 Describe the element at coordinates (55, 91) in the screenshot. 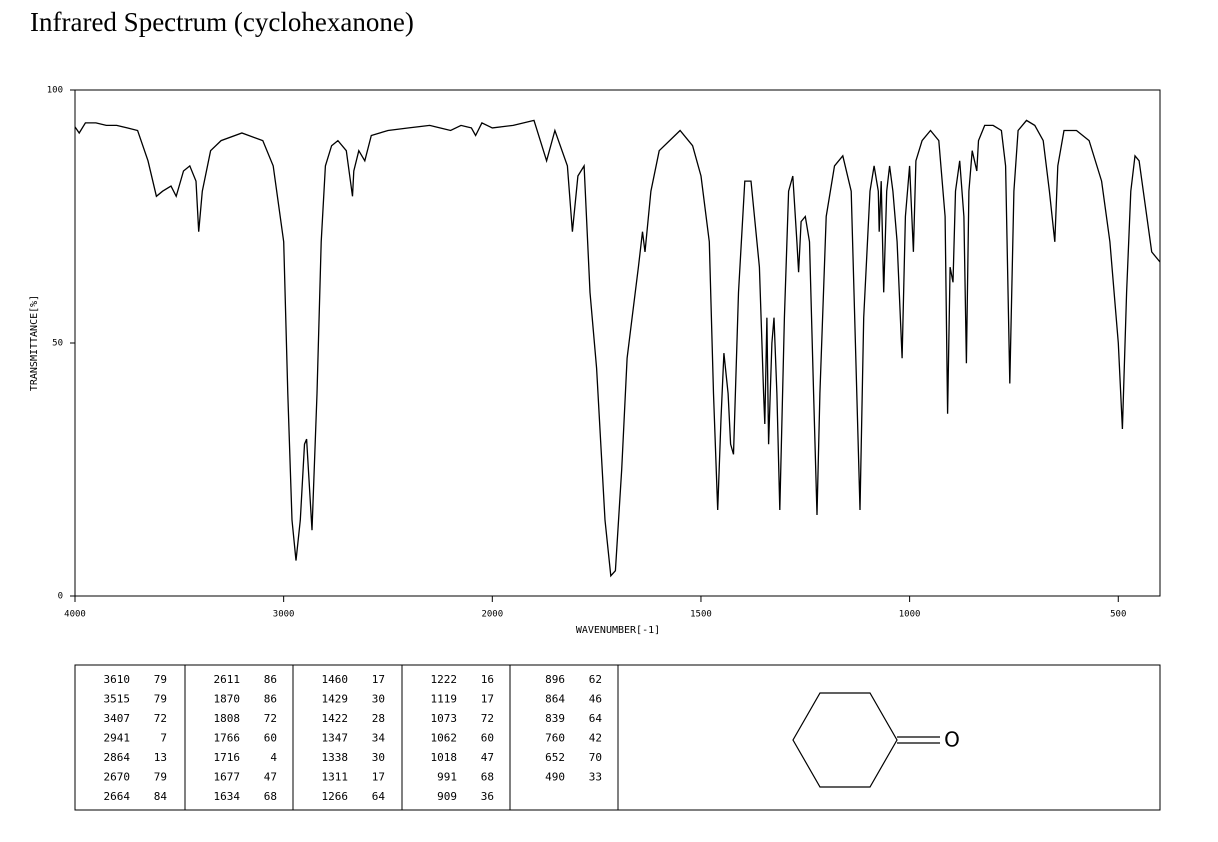

I see `y-tick-label: 100` at that location.